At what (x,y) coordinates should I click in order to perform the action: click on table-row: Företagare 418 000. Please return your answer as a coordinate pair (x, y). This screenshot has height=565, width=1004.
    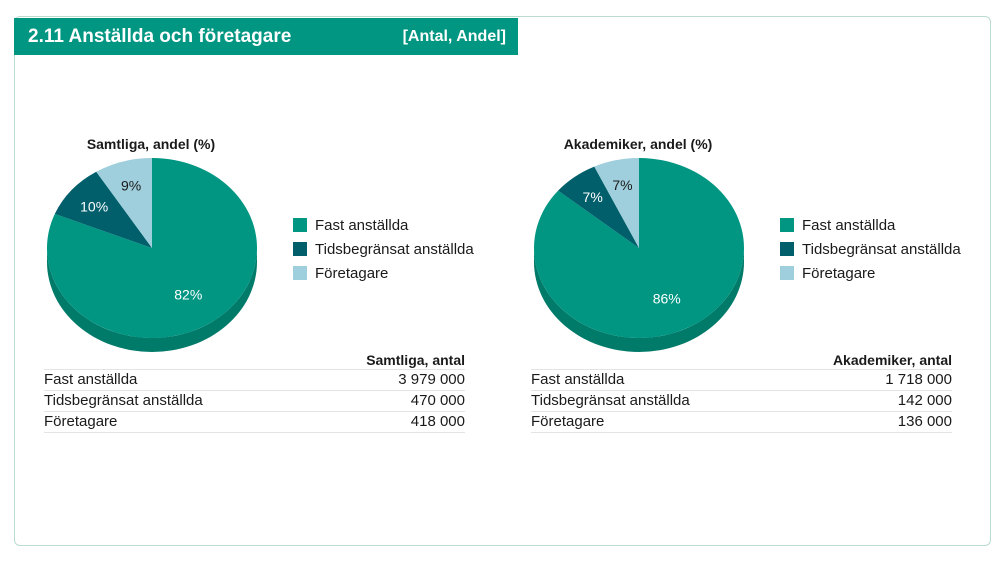
    Looking at the image, I should click on (254, 422).